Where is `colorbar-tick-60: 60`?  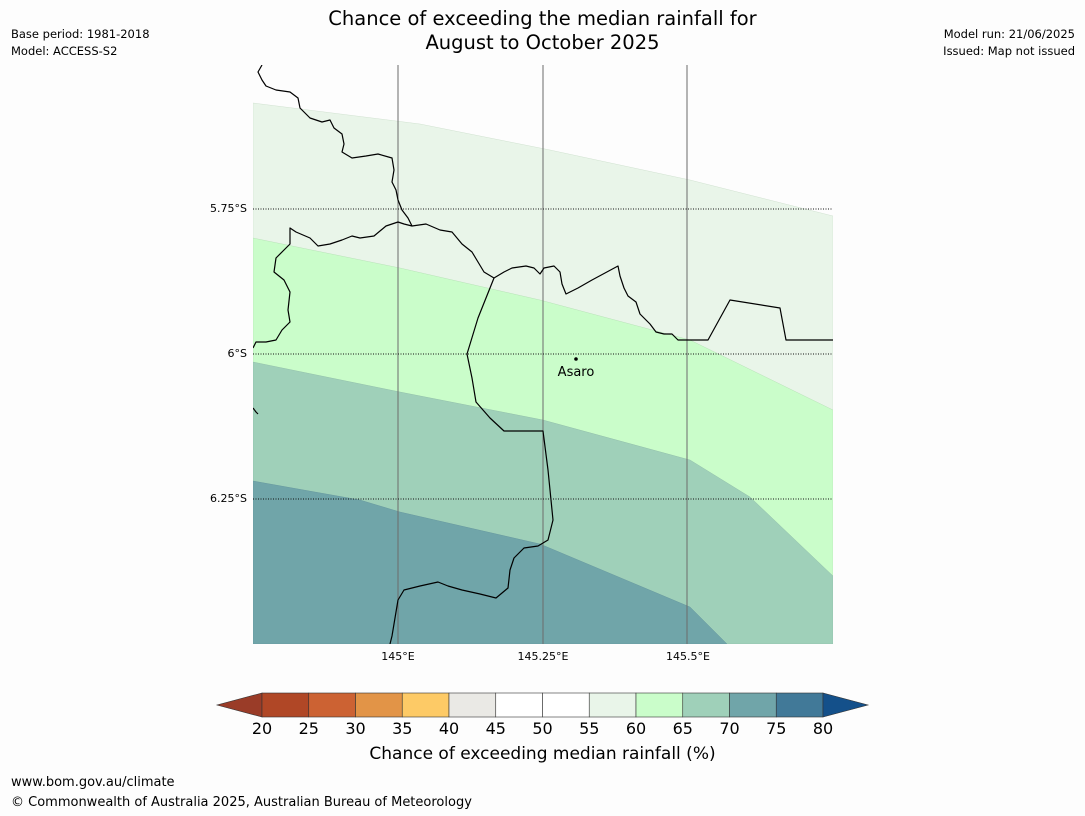 colorbar-tick-60: 60 is located at coordinates (636, 728).